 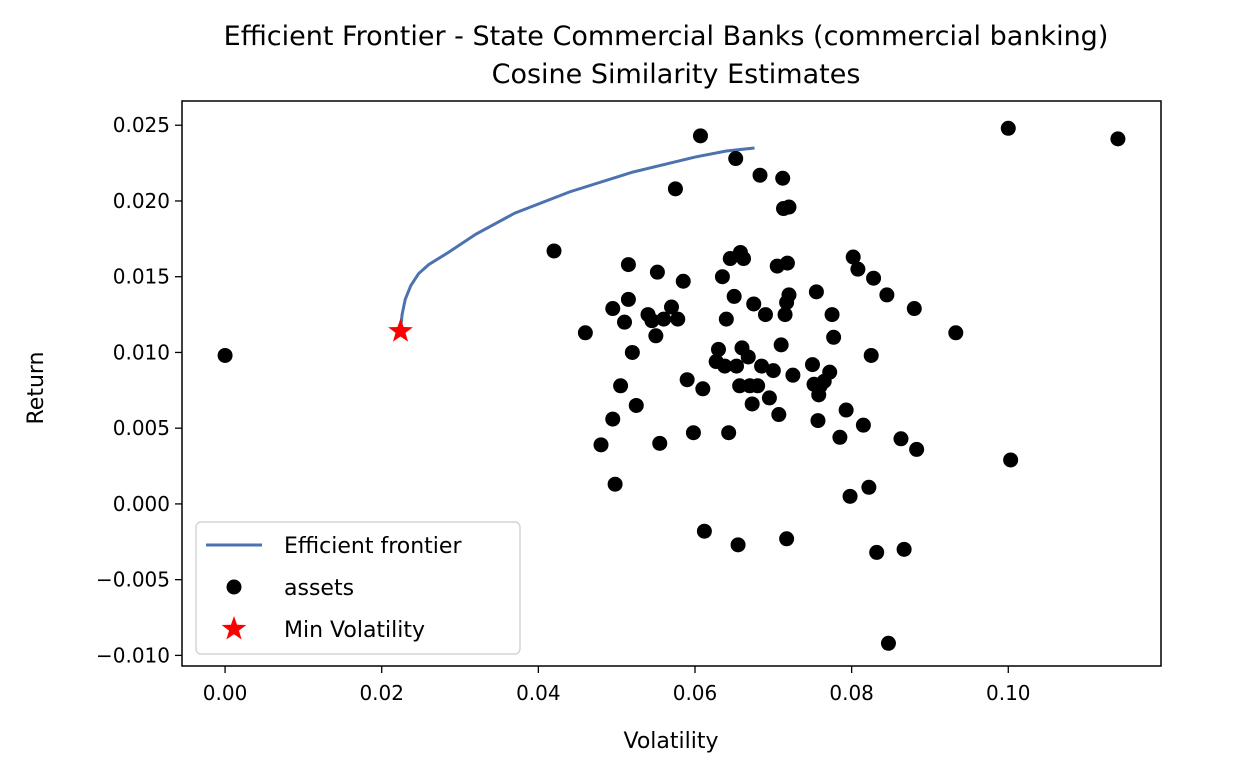 What do you see at coordinates (676, 74) in the screenshot?
I see `chart-subtitle: Cosine Similarity Estimates` at bounding box center [676, 74].